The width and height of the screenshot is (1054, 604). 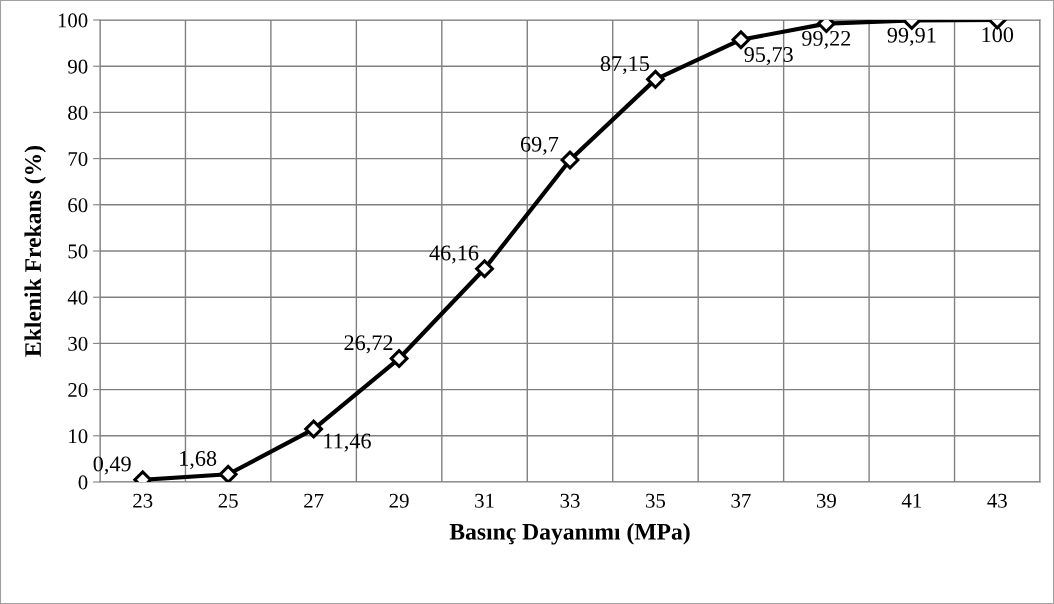 What do you see at coordinates (35, 251) in the screenshot?
I see `y-axis-title: Eklenik Frekans (%)` at bounding box center [35, 251].